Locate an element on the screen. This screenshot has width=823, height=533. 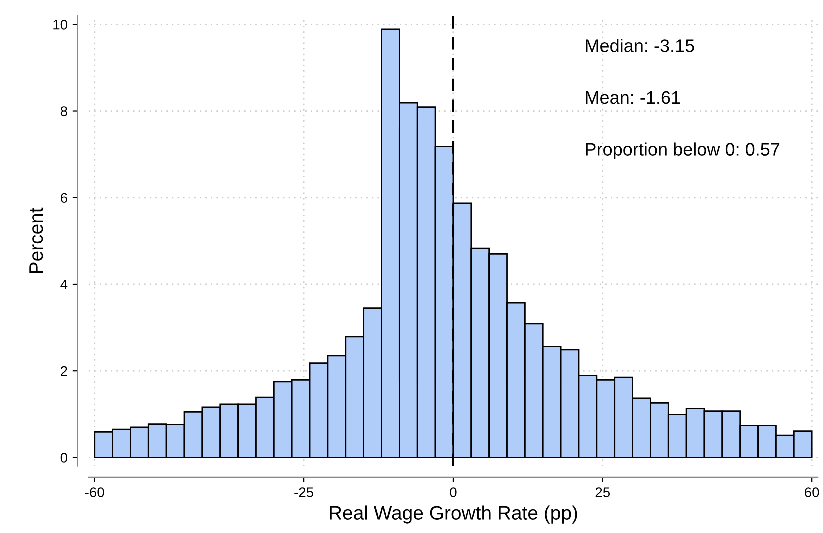
y-tick-label: 6 is located at coordinates (64, 198).